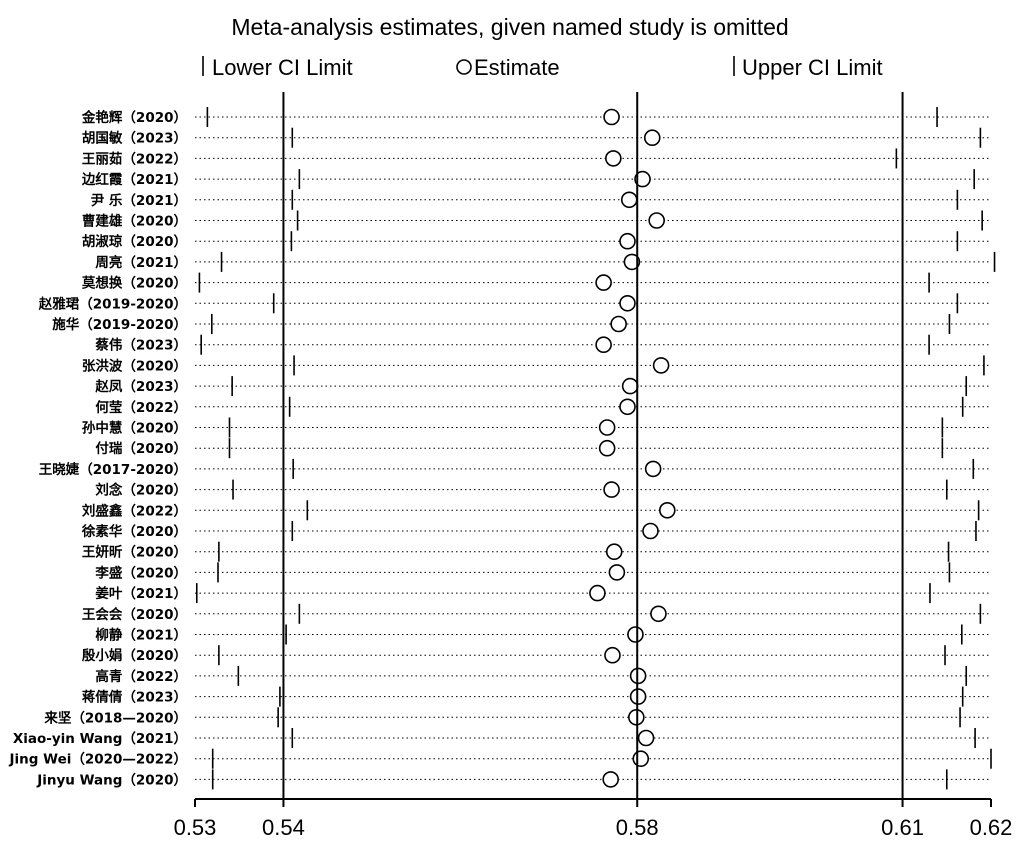 This screenshot has width=1023, height=852. Describe the element at coordinates (500, 758) in the screenshot. I see `study-row: Jing Wei（2020—2022）` at that location.